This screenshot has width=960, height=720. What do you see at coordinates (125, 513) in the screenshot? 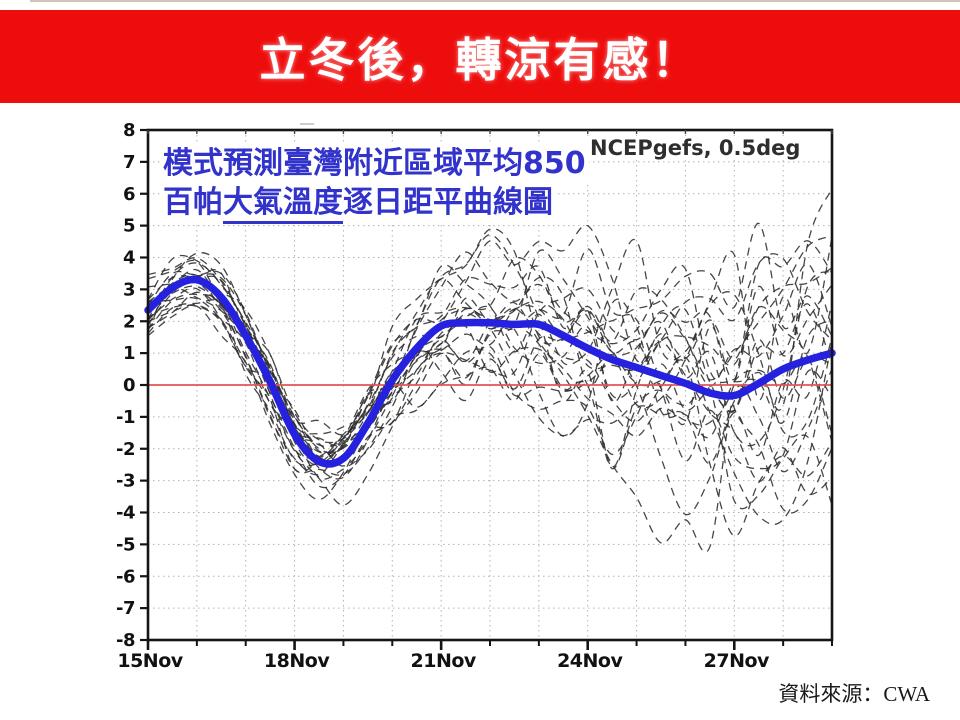
I see `svg-text: -4` at bounding box center [125, 513].